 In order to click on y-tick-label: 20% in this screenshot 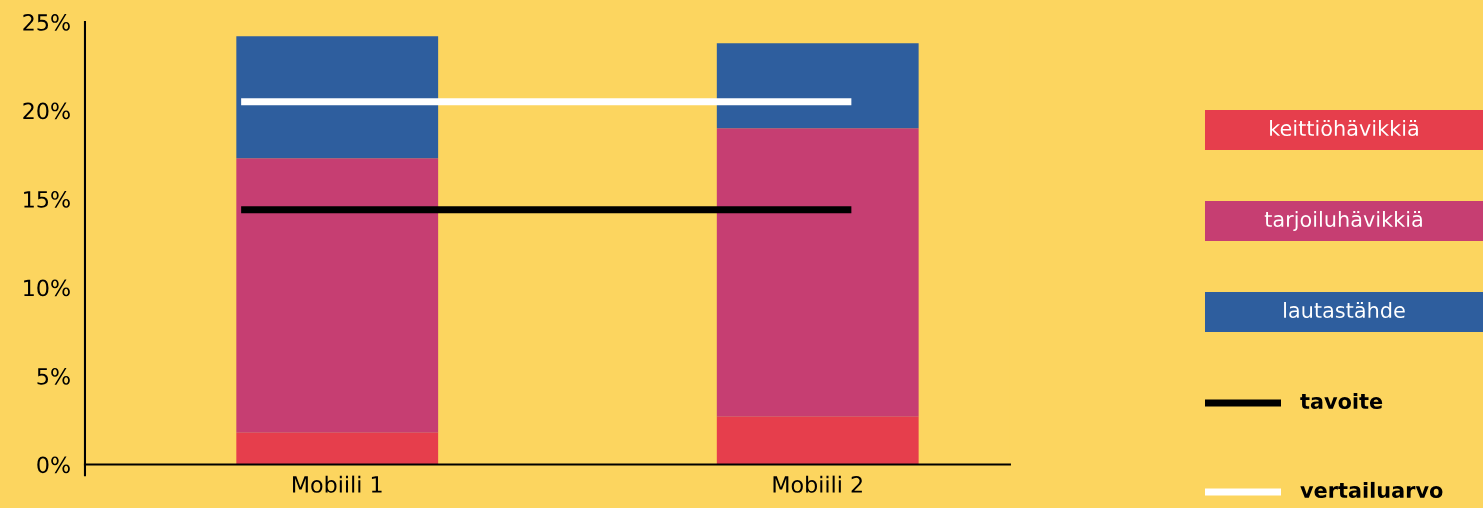, I will do `click(46, 111)`.